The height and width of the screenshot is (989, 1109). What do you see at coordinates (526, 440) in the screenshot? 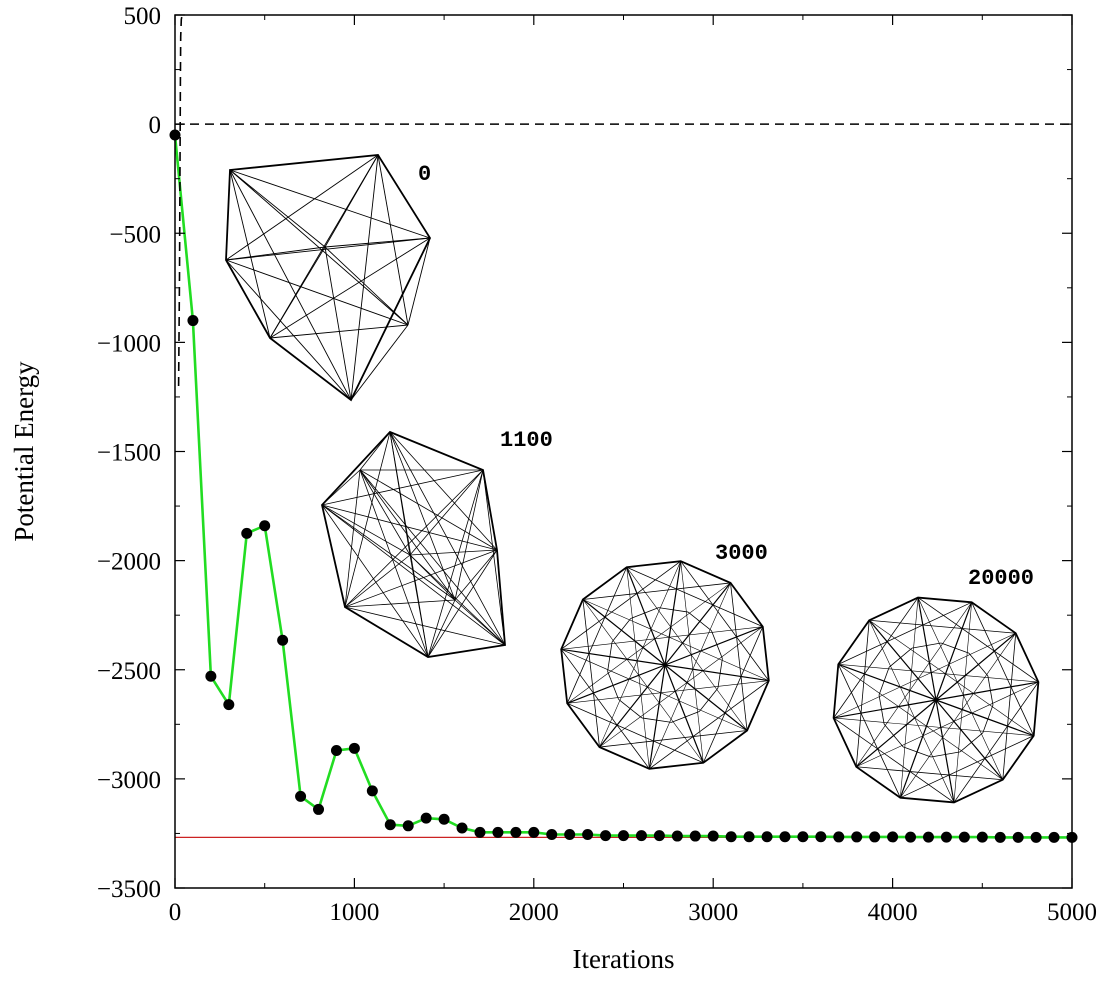
I see `inset-label-1100: 1100` at bounding box center [526, 440].